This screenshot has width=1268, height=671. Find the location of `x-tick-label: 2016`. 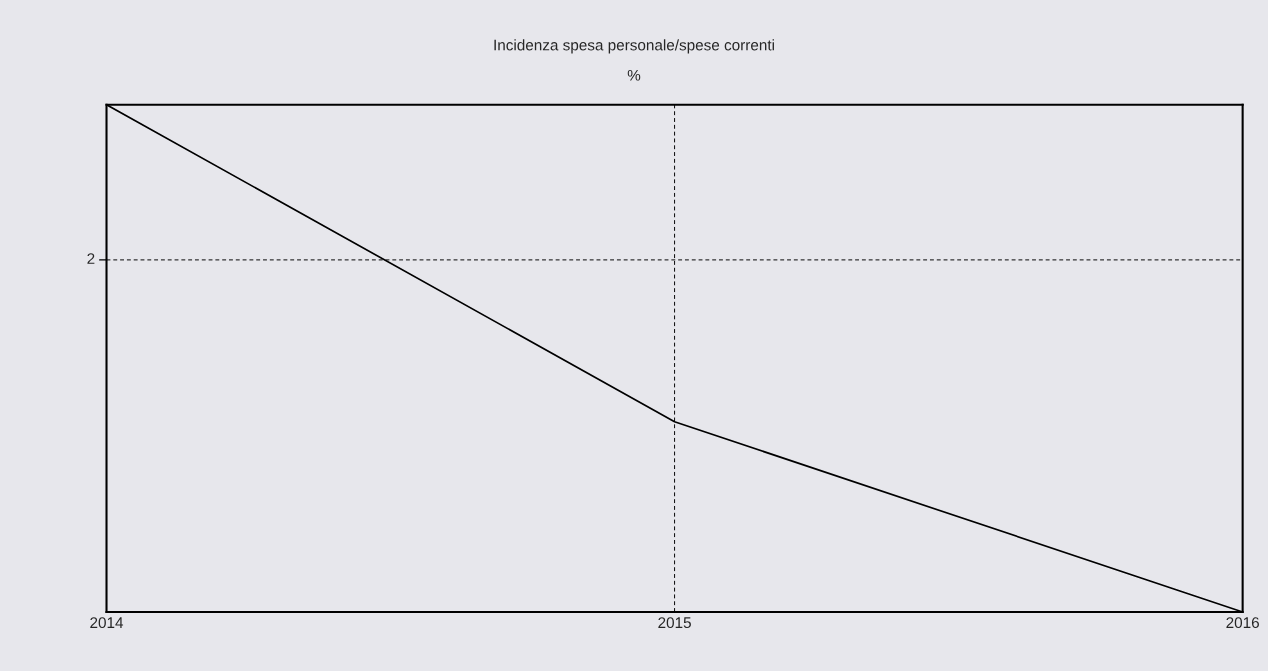

x-tick-label: 2016 is located at coordinates (1242, 623).